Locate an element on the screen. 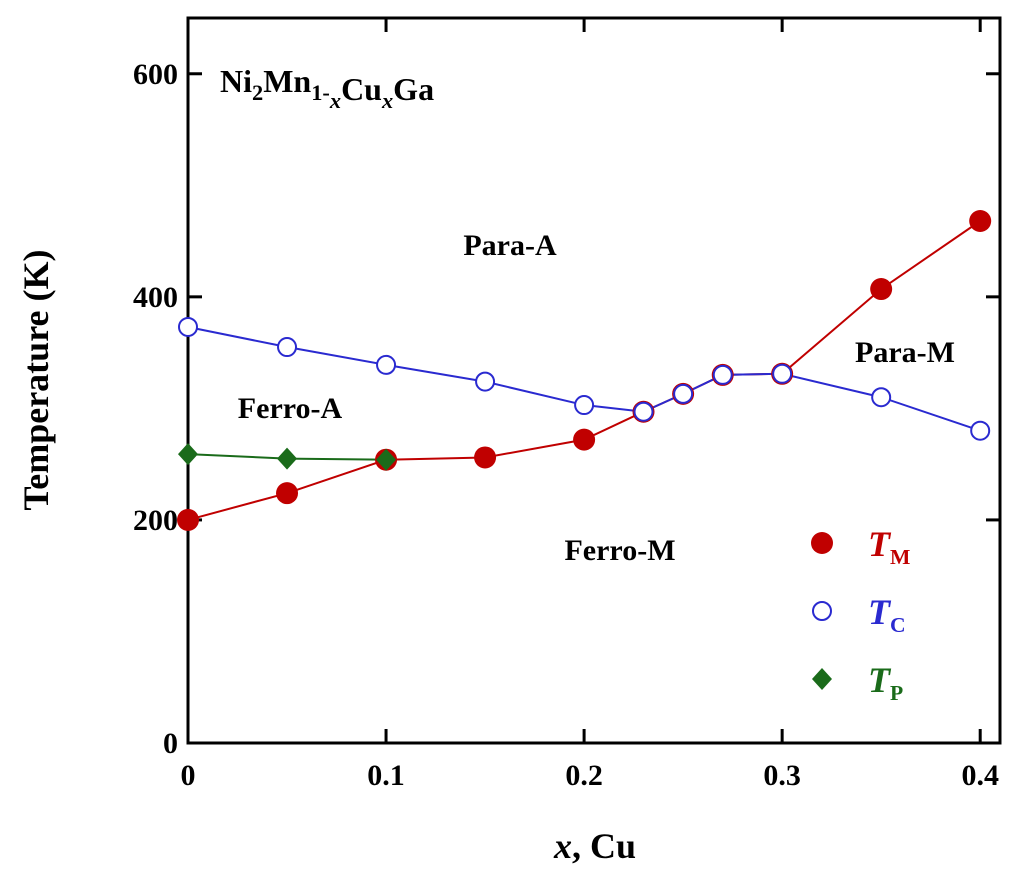 The height and width of the screenshot is (882, 1024). legend-label: TC is located at coordinates (887, 614).